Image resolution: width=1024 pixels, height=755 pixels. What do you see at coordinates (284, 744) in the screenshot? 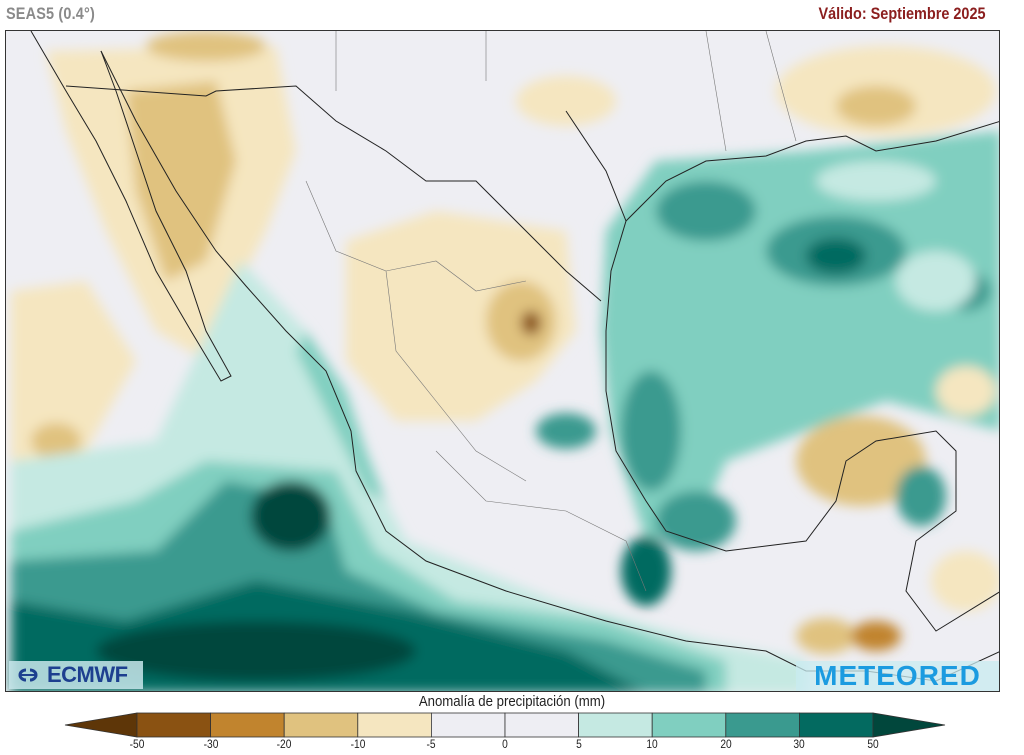
I see `colorbar-tick-label: -20` at bounding box center [284, 744].